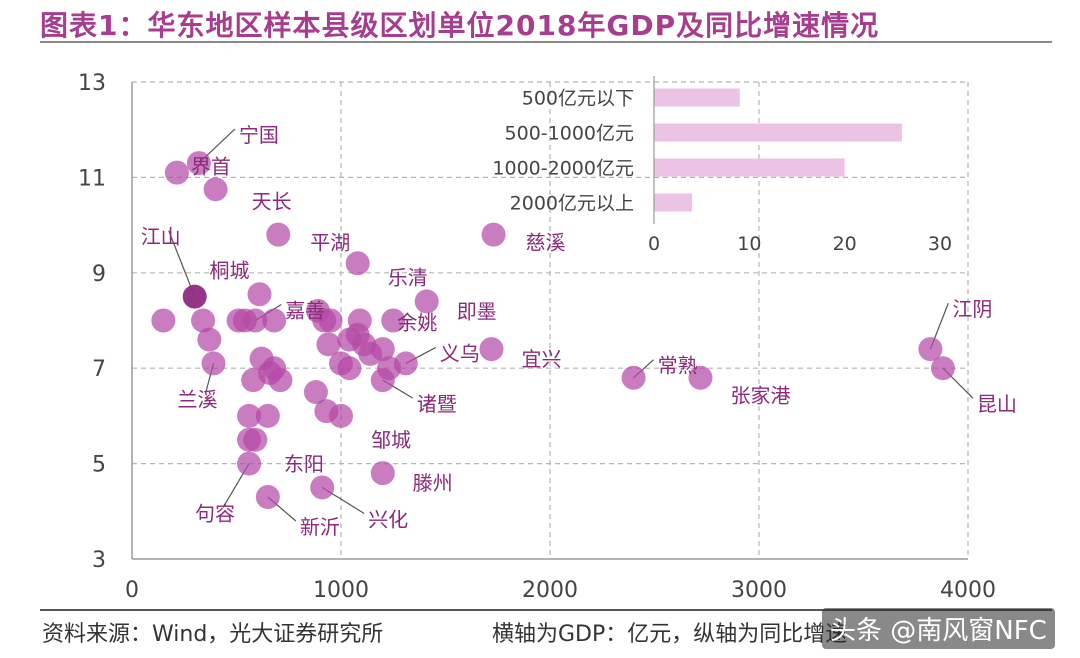 The height and width of the screenshot is (658, 1080). What do you see at coordinates (272, 201) in the screenshot?
I see `point-label: 天长` at bounding box center [272, 201].